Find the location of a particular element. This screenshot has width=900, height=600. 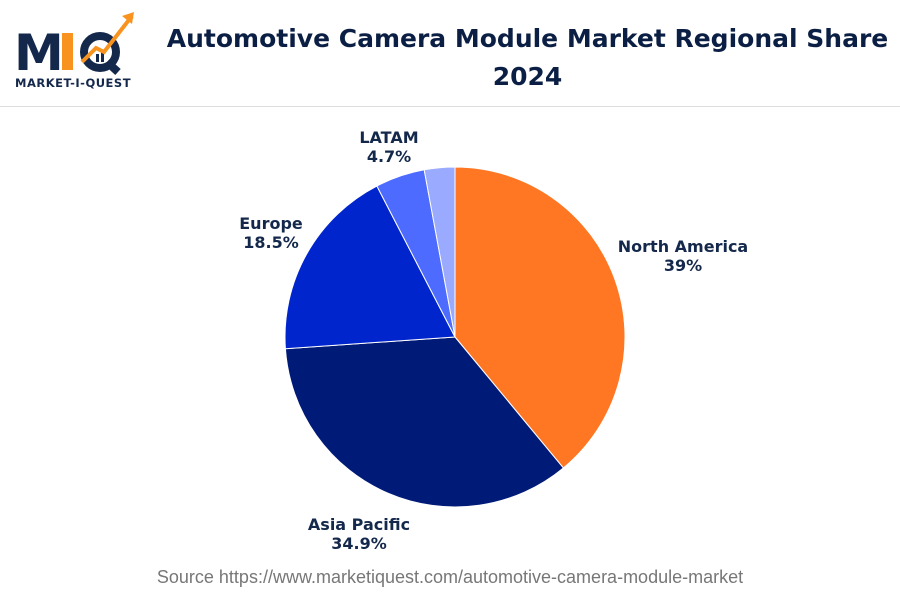

label-name: LATAM is located at coordinates (389, 137).